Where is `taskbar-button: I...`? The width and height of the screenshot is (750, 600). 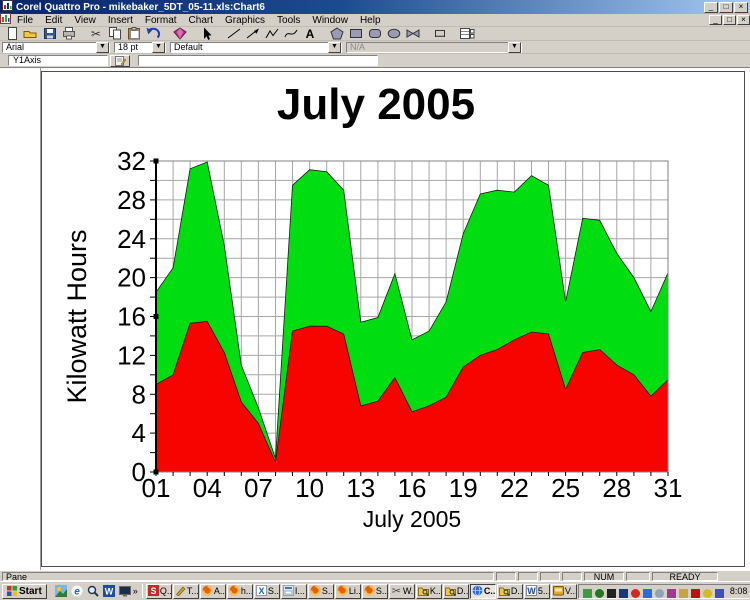
taskbar-button: I... is located at coordinates (293, 591).